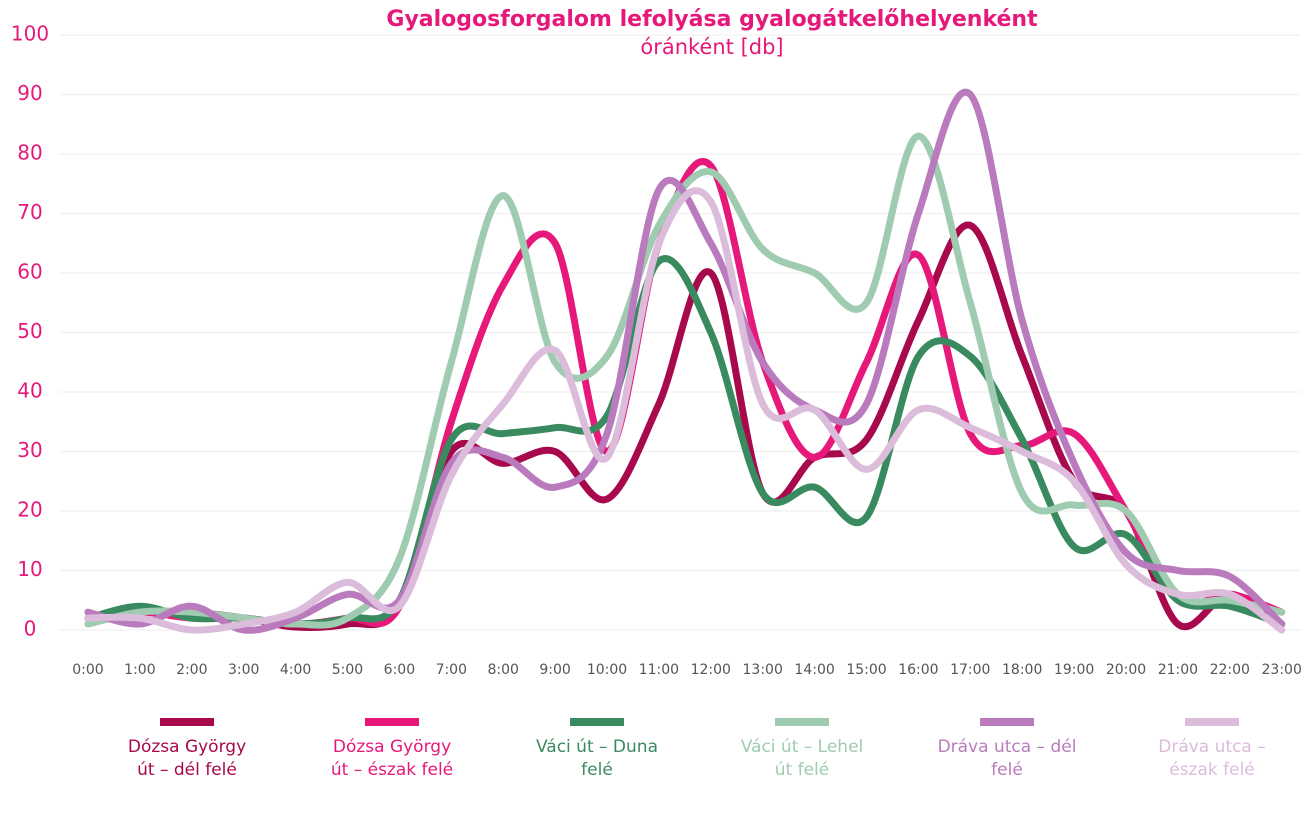 The height and width of the screenshot is (813, 1309). What do you see at coordinates (554, 670) in the screenshot?
I see `x-tick-label: 9:00` at bounding box center [554, 670].